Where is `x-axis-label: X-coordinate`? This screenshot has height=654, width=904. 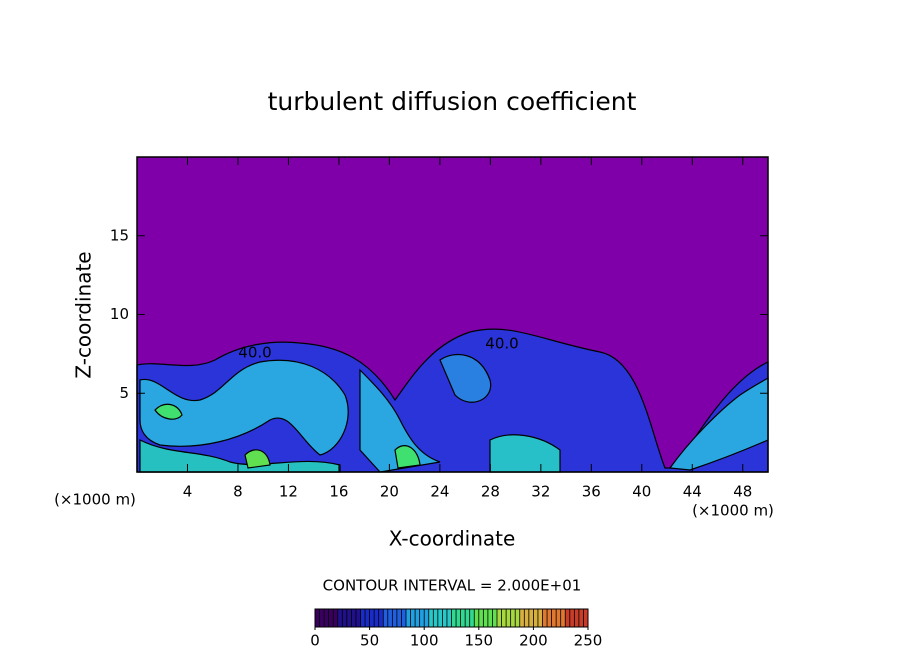
x-axis-label: X-coordinate is located at coordinates (452, 539).